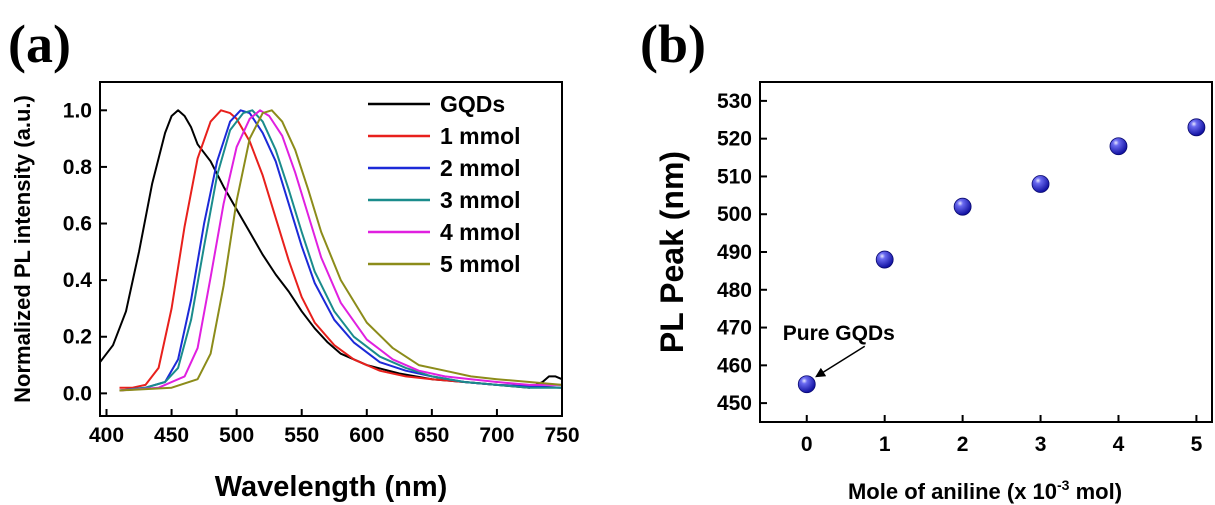 The height and width of the screenshot is (505, 1215). Describe the element at coordinates (106, 435) in the screenshot. I see `x-tick-label: 400` at that location.